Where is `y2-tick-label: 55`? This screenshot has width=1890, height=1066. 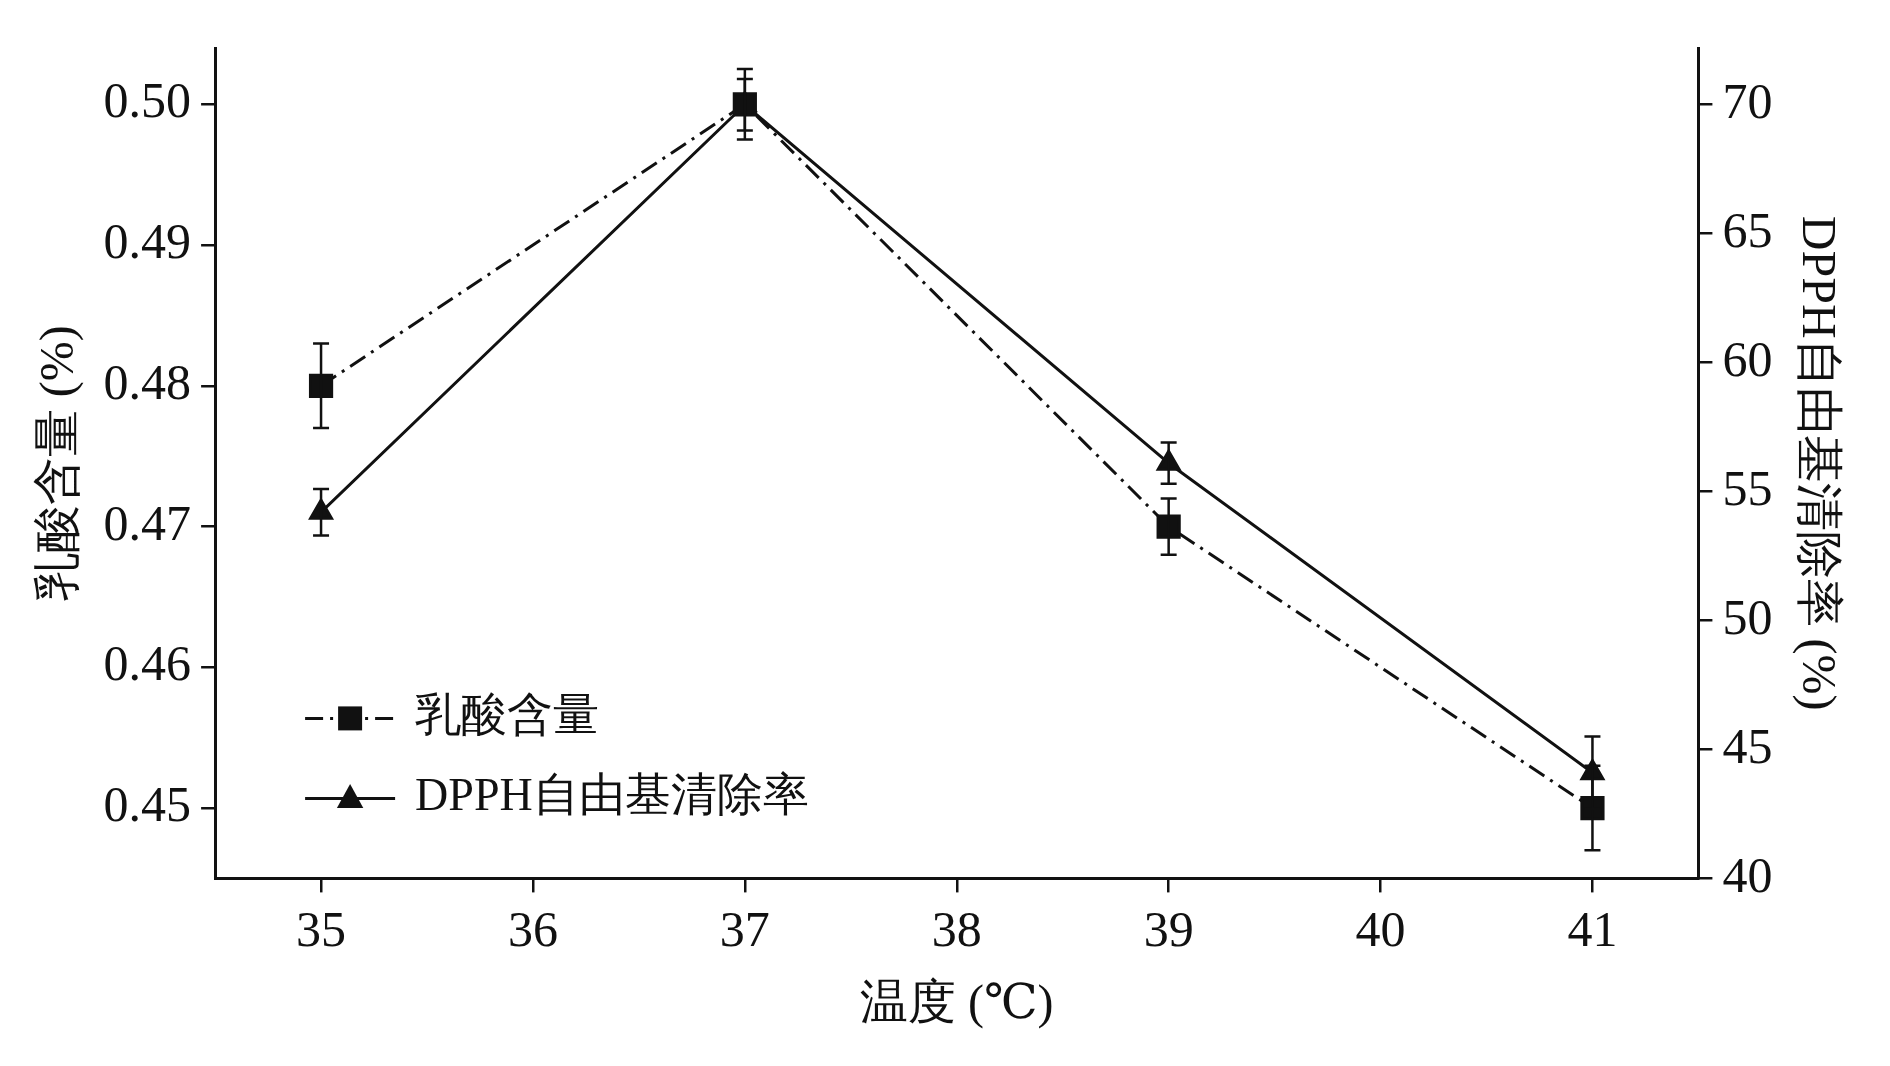
y2-tick-label: 55 is located at coordinates (1747, 487).